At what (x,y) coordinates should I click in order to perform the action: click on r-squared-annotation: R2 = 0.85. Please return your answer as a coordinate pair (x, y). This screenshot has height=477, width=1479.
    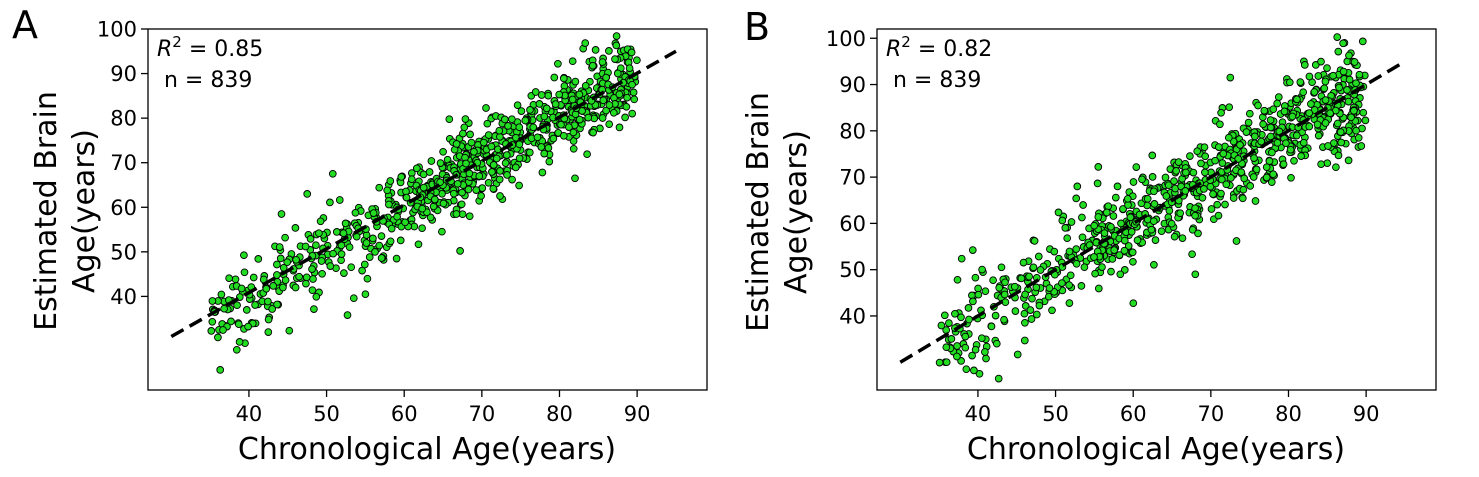
    Looking at the image, I should click on (210, 47).